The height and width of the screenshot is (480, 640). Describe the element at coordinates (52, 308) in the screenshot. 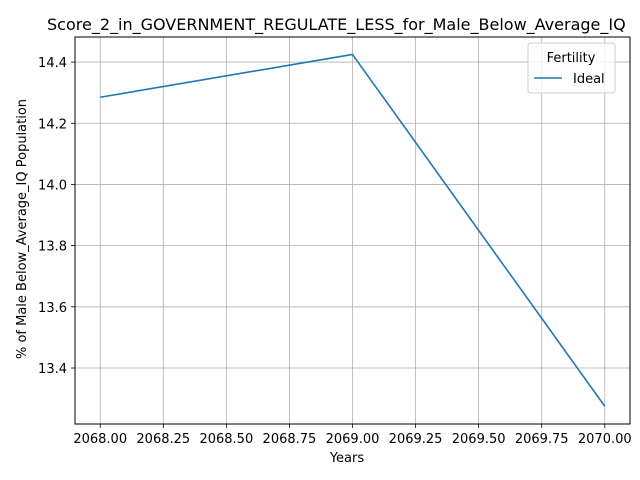

I see `y-tick-label: 13.6` at that location.